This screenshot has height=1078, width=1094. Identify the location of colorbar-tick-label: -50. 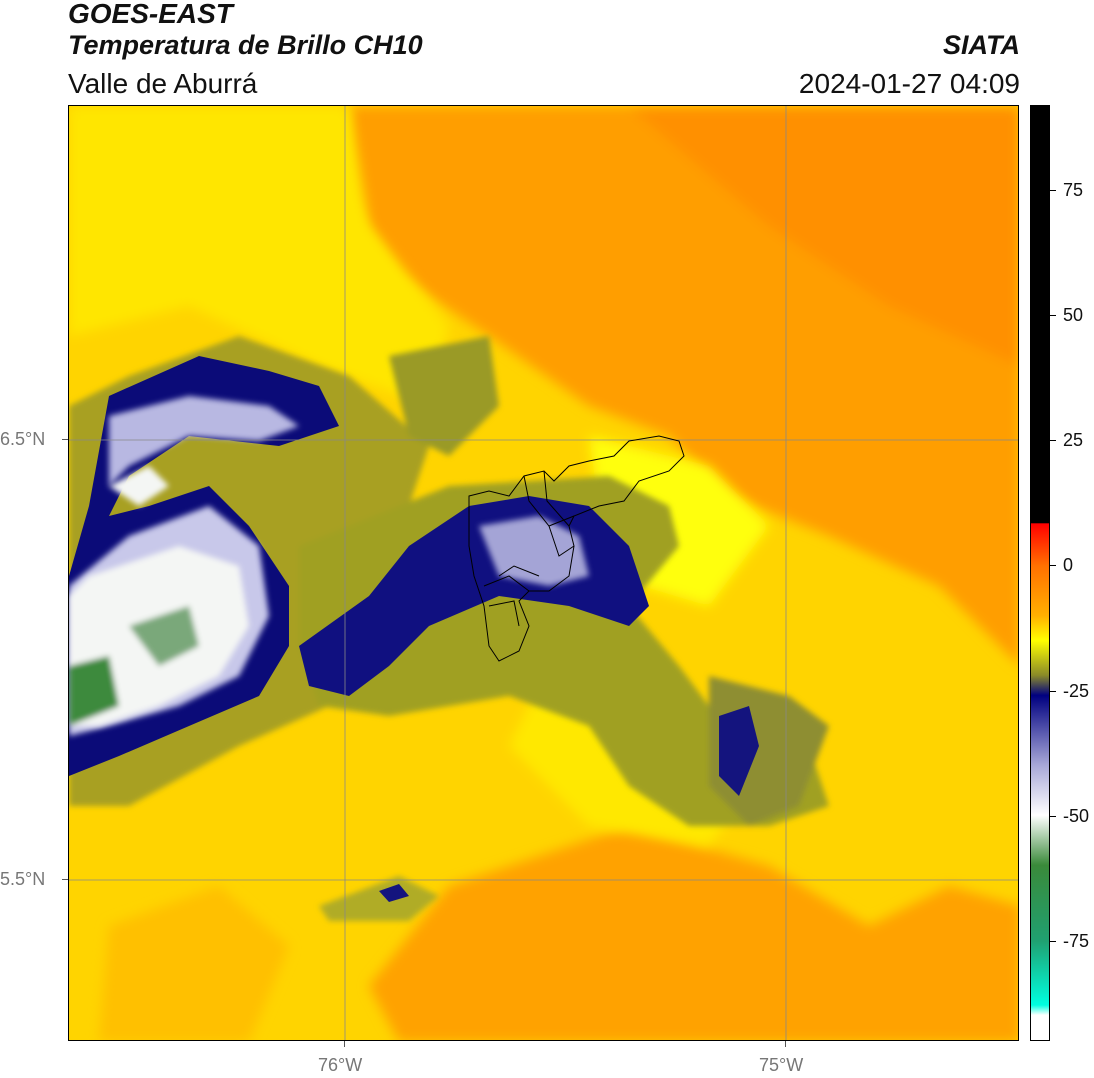
(1076, 815).